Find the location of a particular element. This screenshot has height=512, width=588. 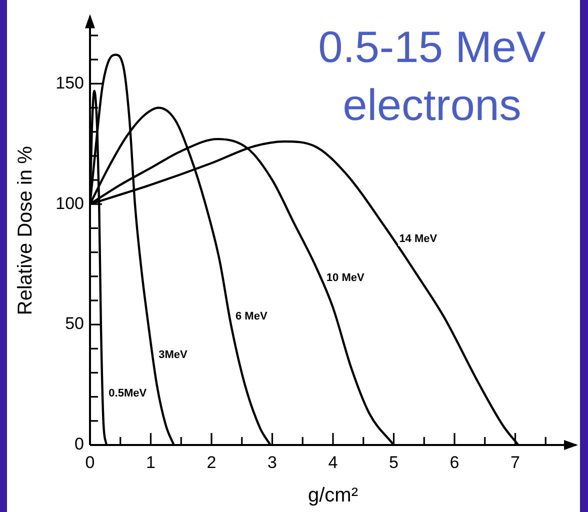

x-tick-label: 1 is located at coordinates (151, 462).